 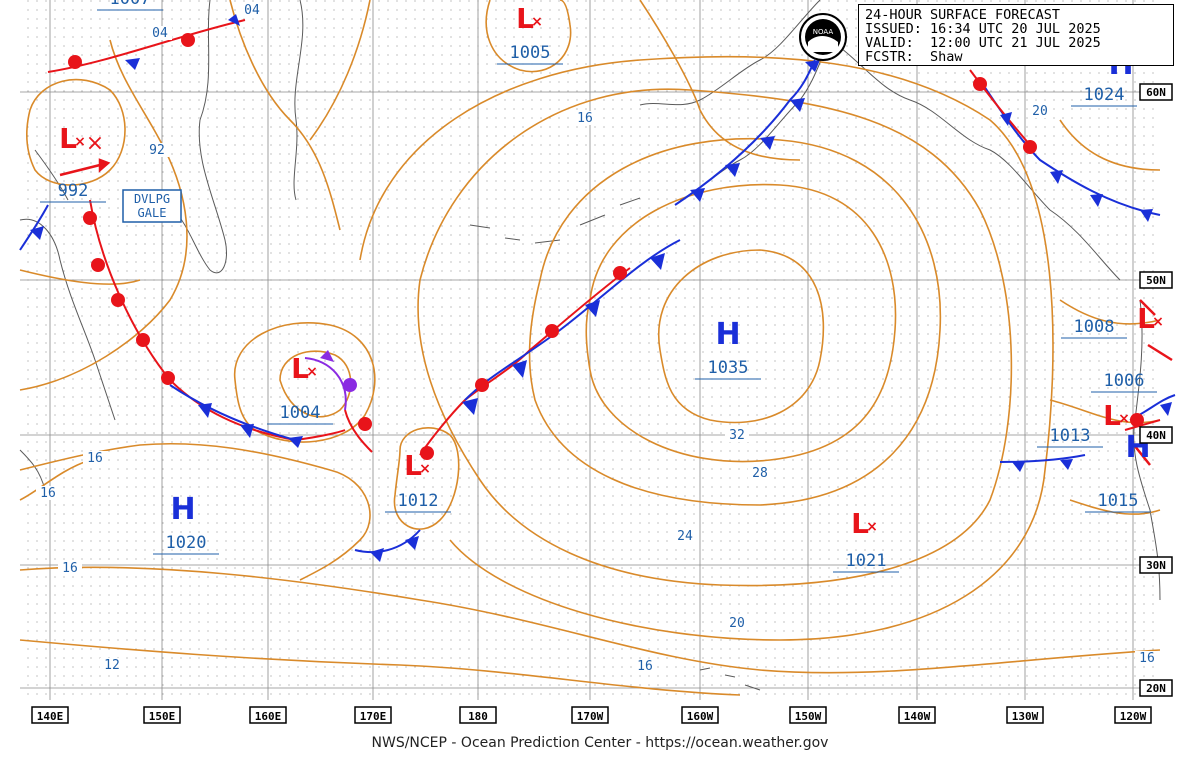 What do you see at coordinates (728, 368) in the screenshot?
I see `pressure-value: 1035` at bounding box center [728, 368].